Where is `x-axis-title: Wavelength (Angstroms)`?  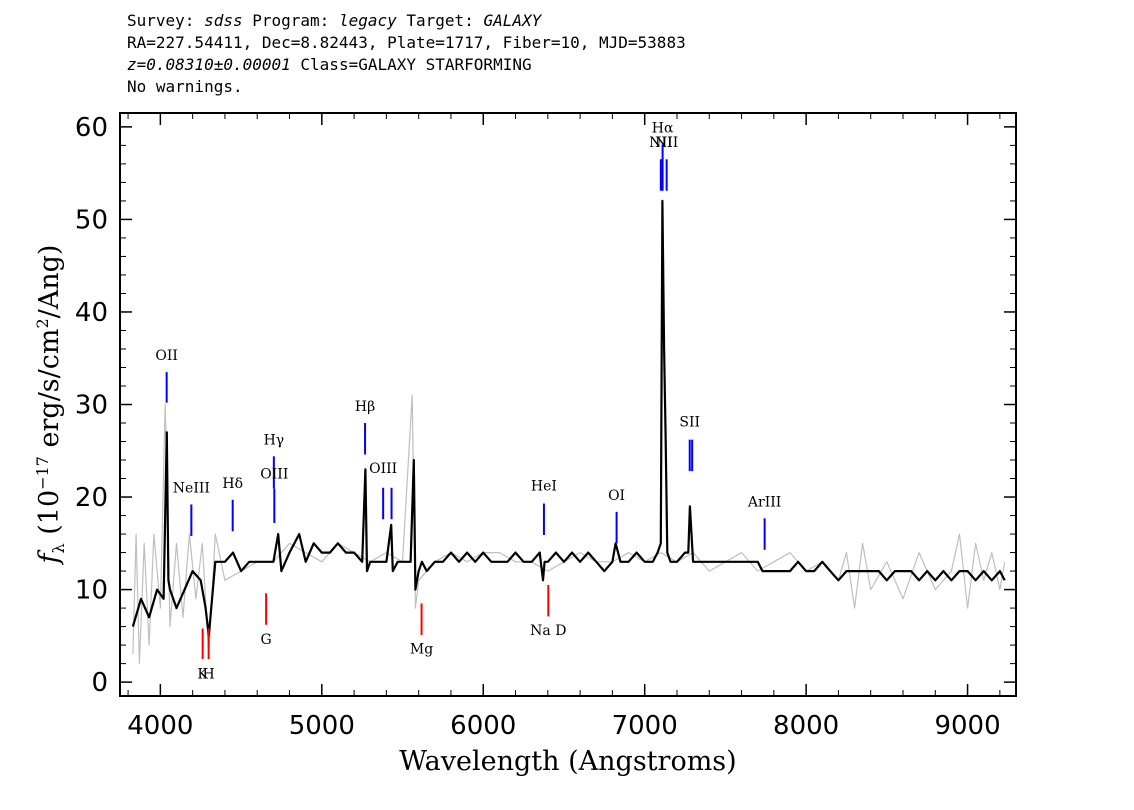
x-axis-title: Wavelength (Angstroms) is located at coordinates (567, 761).